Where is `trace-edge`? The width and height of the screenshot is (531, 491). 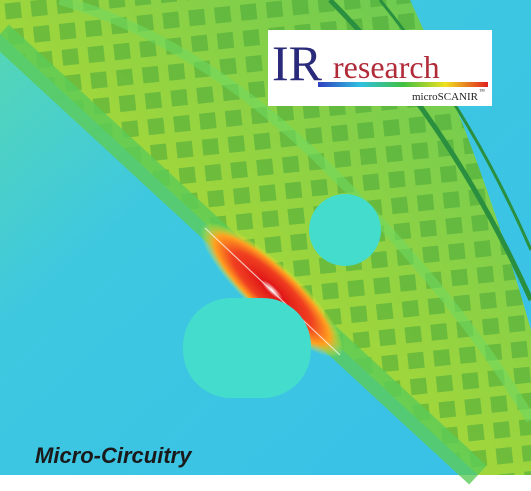 trace-edge is located at coordinates (454, 125).